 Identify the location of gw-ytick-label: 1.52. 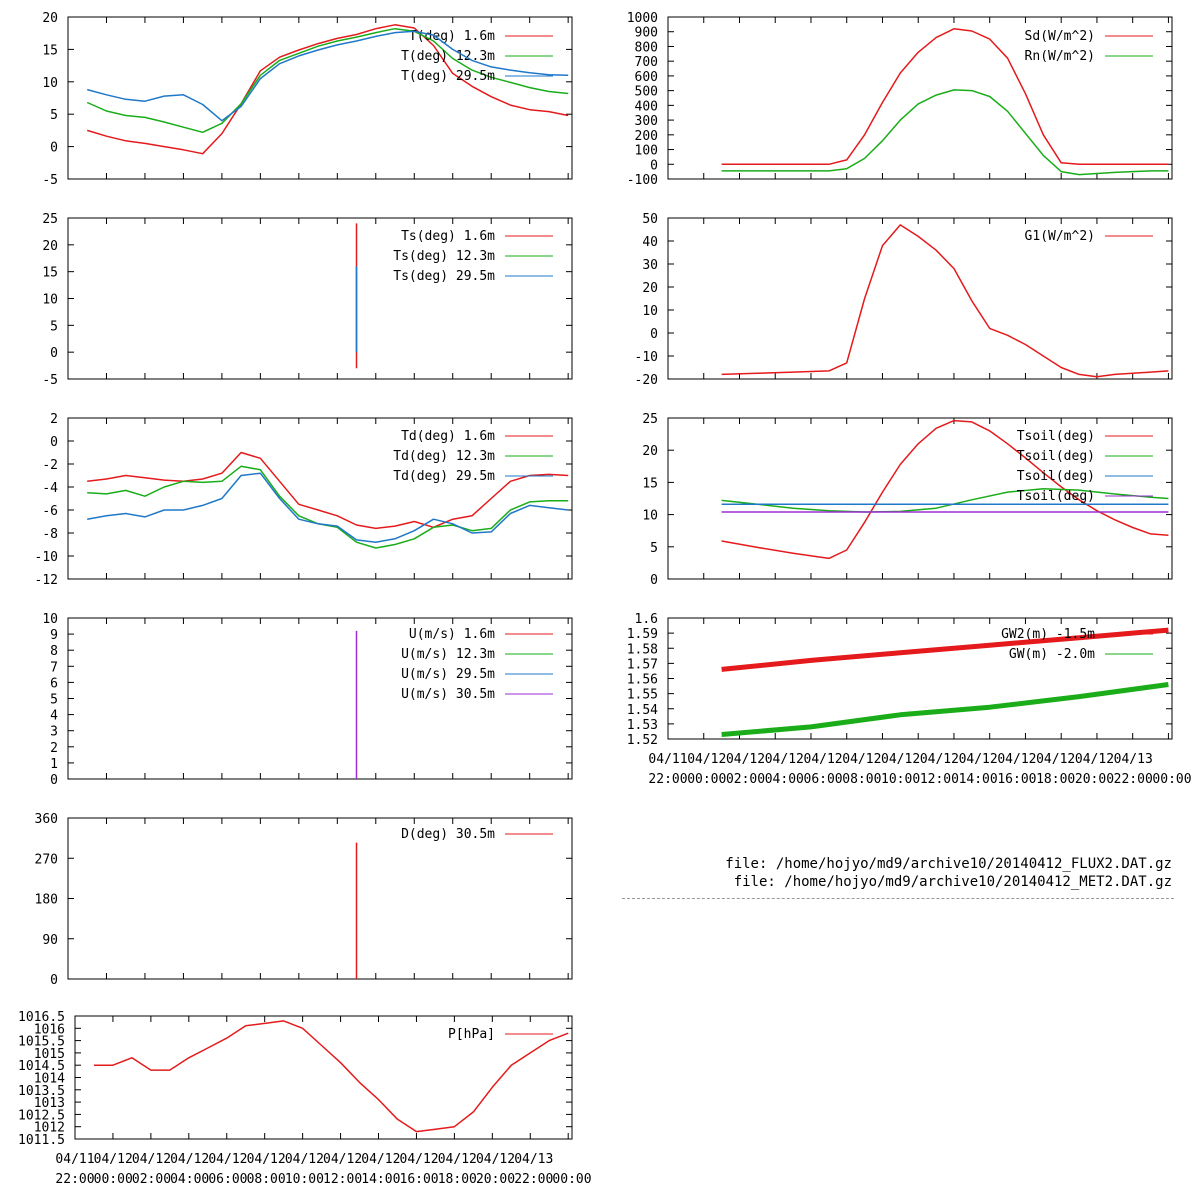
(642, 740).